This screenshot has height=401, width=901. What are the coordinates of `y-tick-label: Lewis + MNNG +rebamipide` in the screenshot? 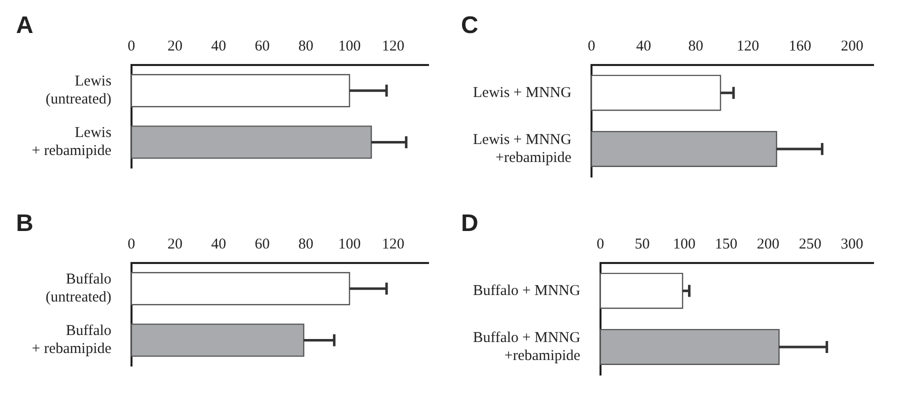 It's located at (522, 149).